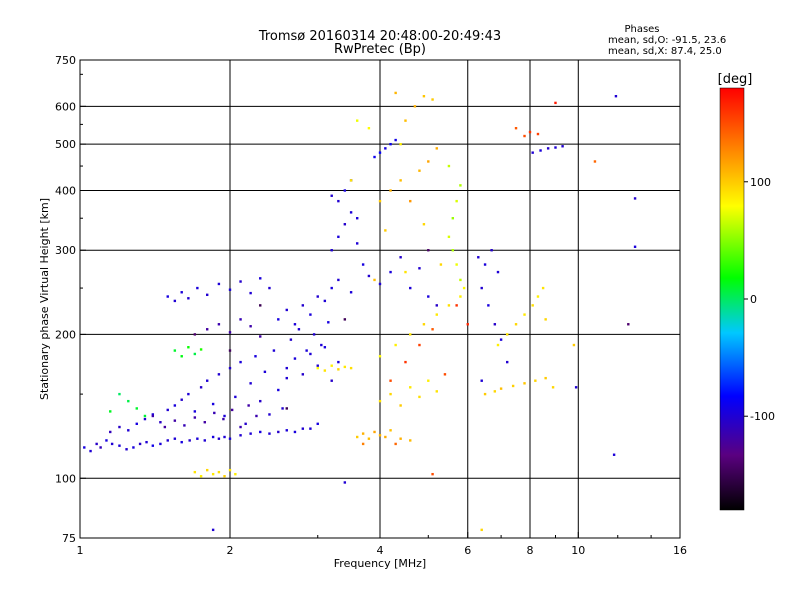 The image size is (800, 600). Describe the element at coordinates (80, 550) in the screenshot. I see `x-tick-label: 1` at that location.